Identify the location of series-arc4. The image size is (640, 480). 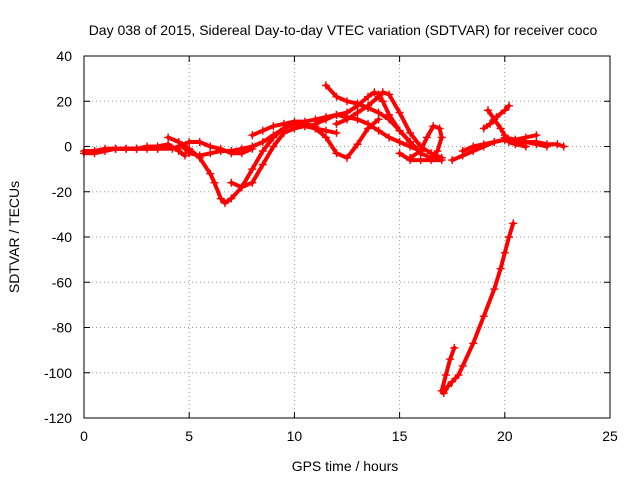
(242, 163).